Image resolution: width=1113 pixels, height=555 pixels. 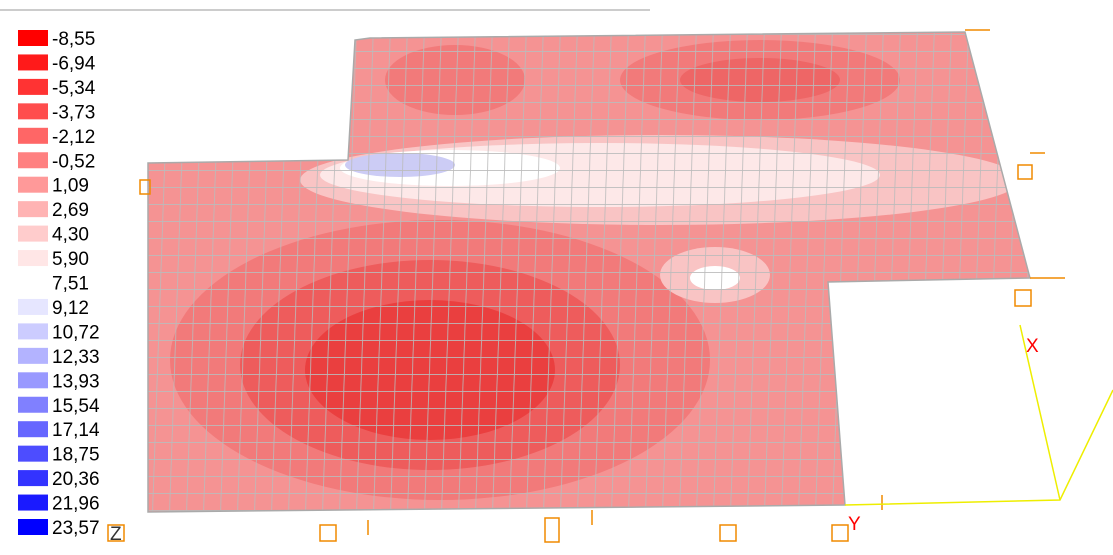 What do you see at coordinates (76, 479) in the screenshot?
I see `legend-label: 20,36` at bounding box center [76, 479].